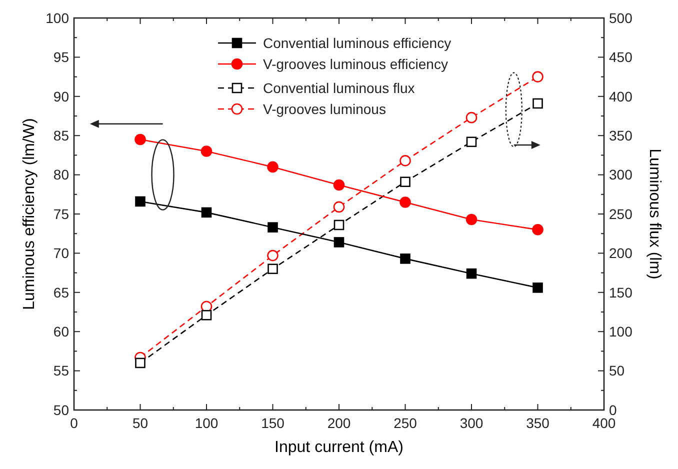 The image size is (678, 469). Describe the element at coordinates (617, 370) in the screenshot. I see `y2-tick-label: 50` at that location.